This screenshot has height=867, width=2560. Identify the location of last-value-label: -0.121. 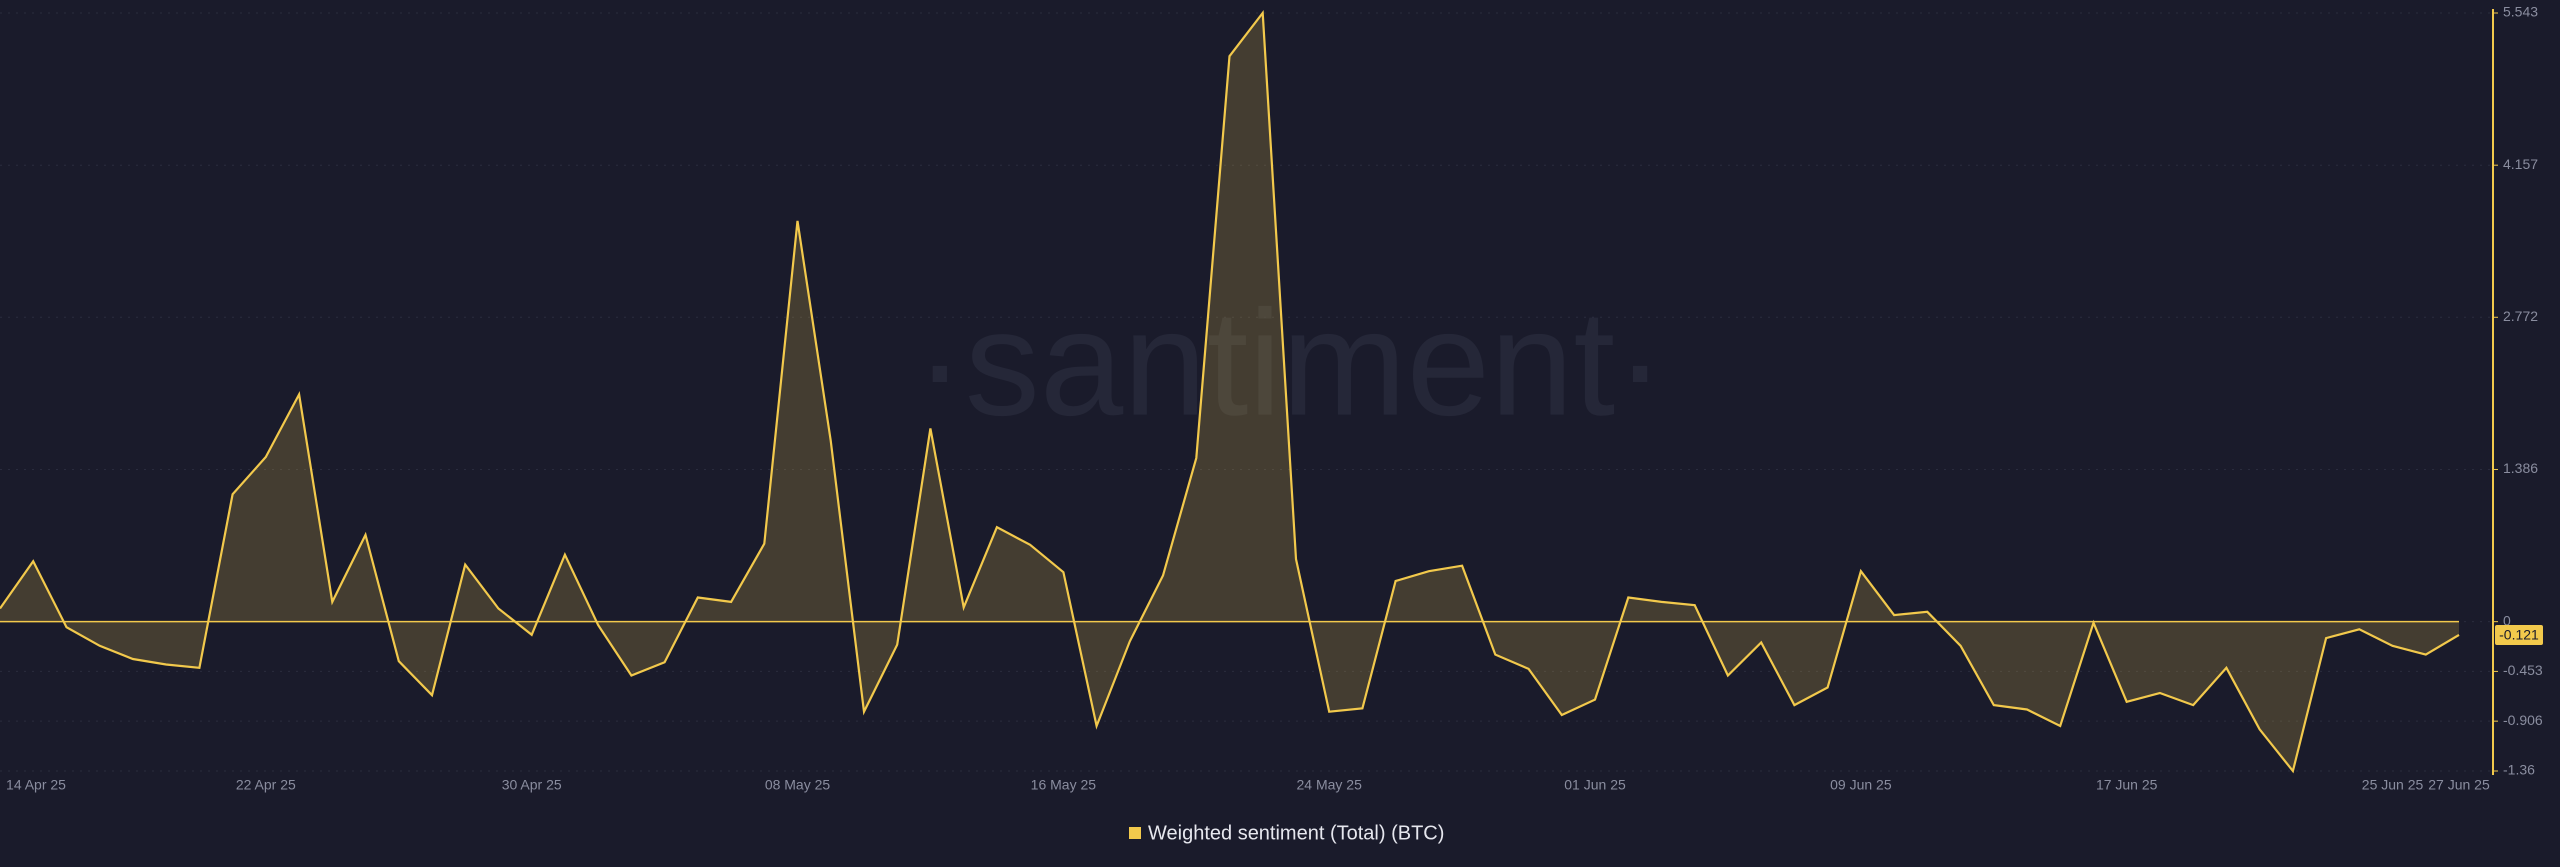
(2519, 635).